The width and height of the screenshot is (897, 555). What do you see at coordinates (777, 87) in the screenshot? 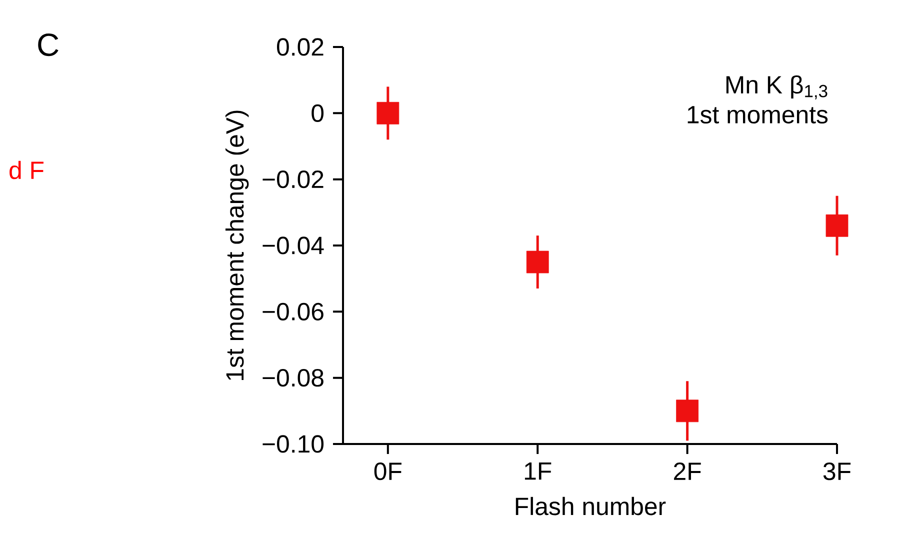
I see `annotation: Mn K β$_{1,3}$` at bounding box center [777, 87].